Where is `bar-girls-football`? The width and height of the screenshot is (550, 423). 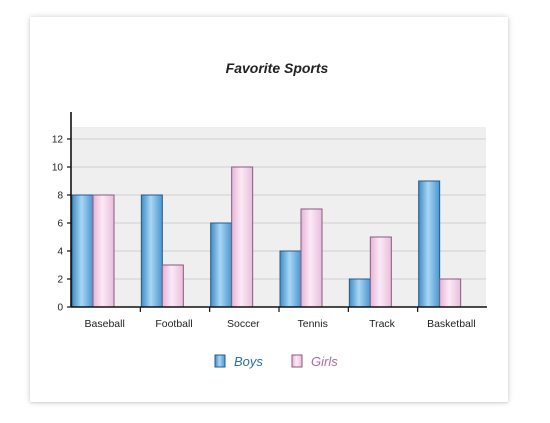 bar-girls-football is located at coordinates (172, 286).